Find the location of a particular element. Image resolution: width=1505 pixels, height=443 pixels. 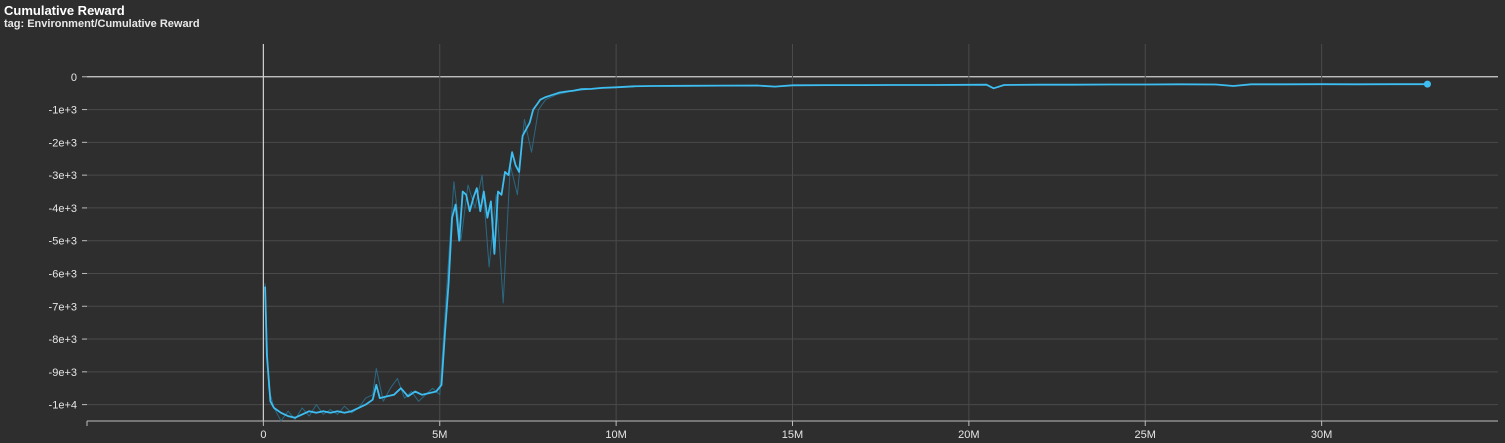

x-tick-label: 20M is located at coordinates (968, 435).